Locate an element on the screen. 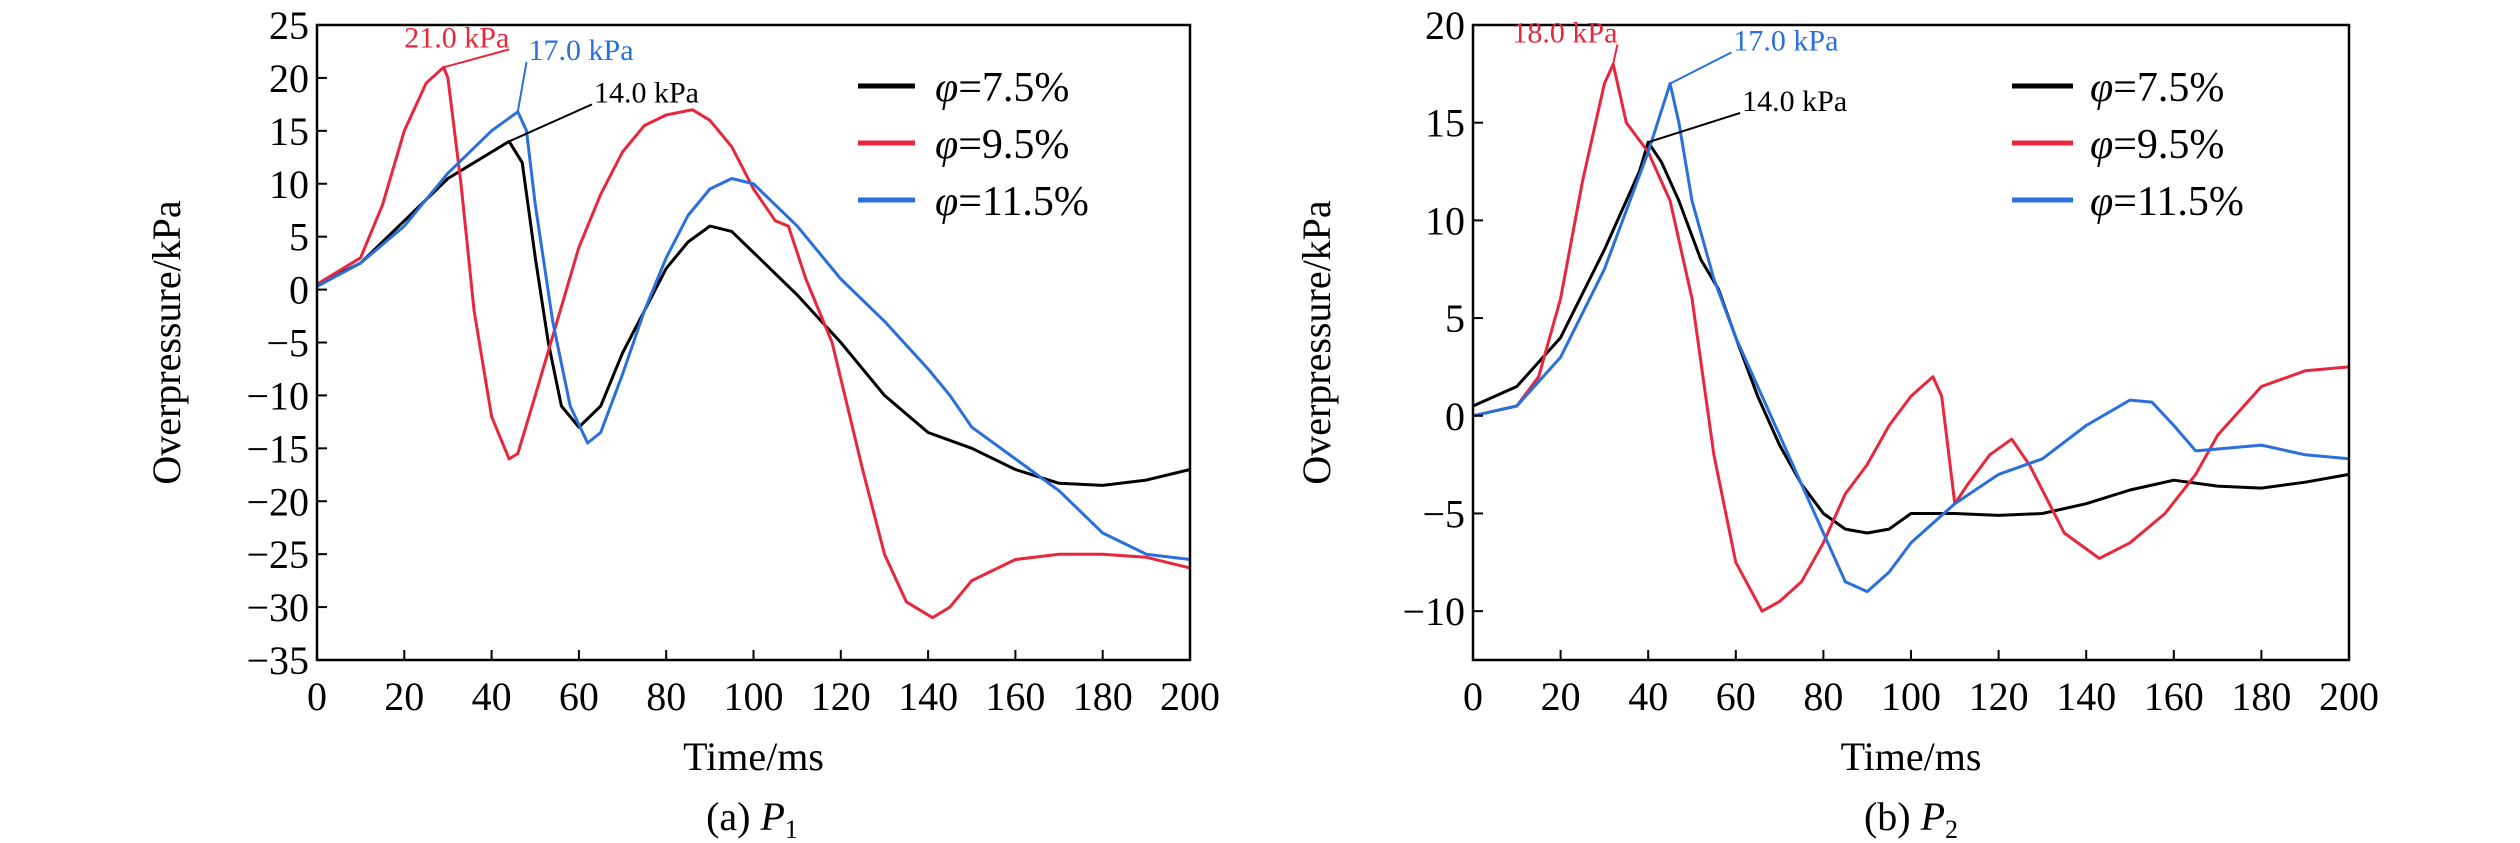 This screenshot has height=843, width=2520. y-tick-label: 25 is located at coordinates (289, 25).